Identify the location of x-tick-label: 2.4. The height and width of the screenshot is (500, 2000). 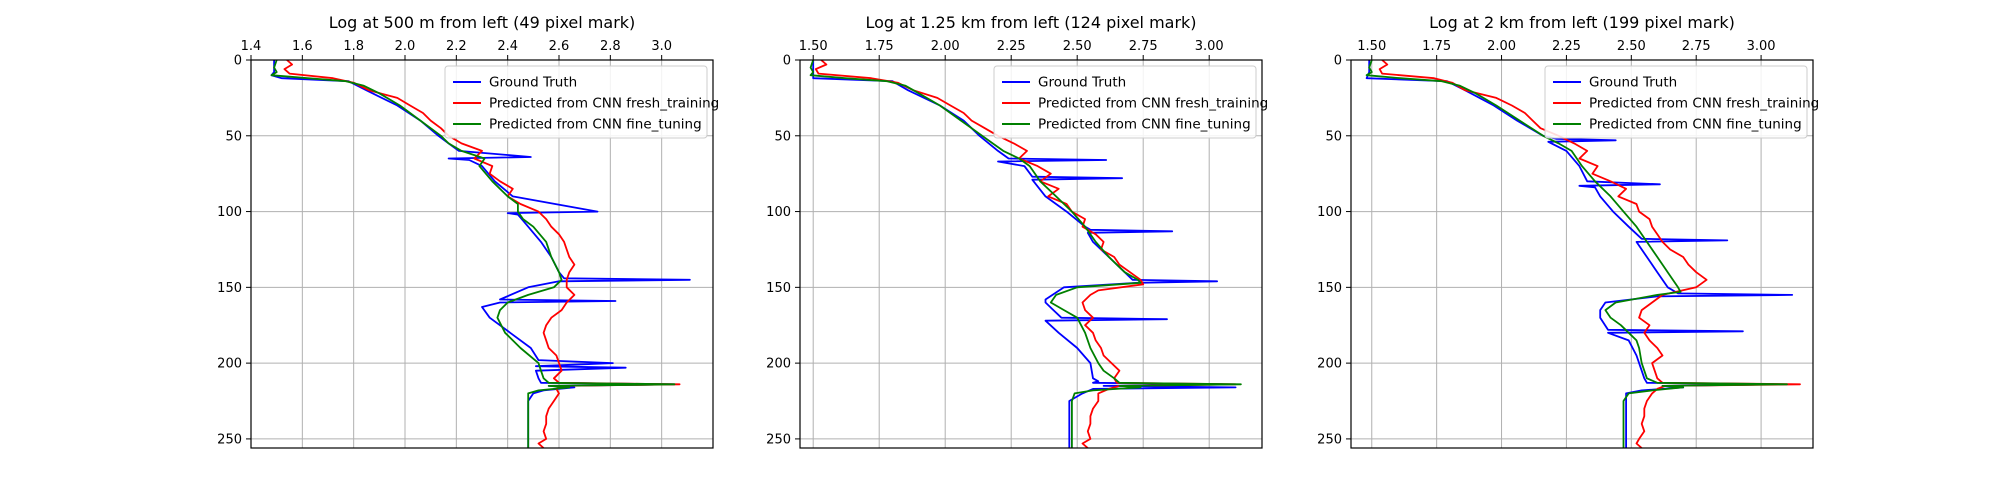
(507, 46).